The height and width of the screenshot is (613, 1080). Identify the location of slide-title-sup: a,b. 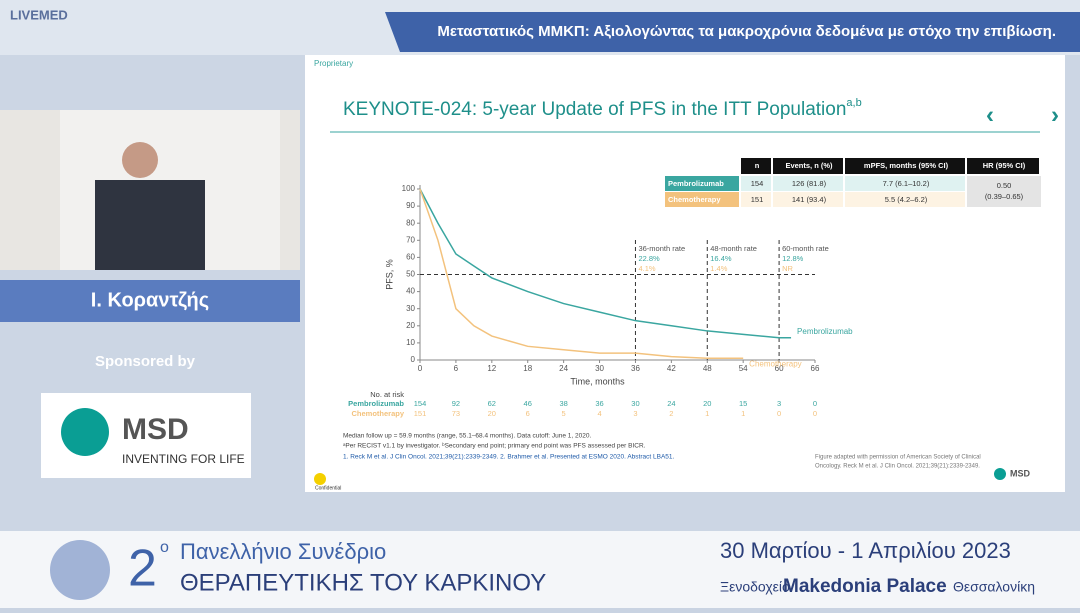
(853, 103).